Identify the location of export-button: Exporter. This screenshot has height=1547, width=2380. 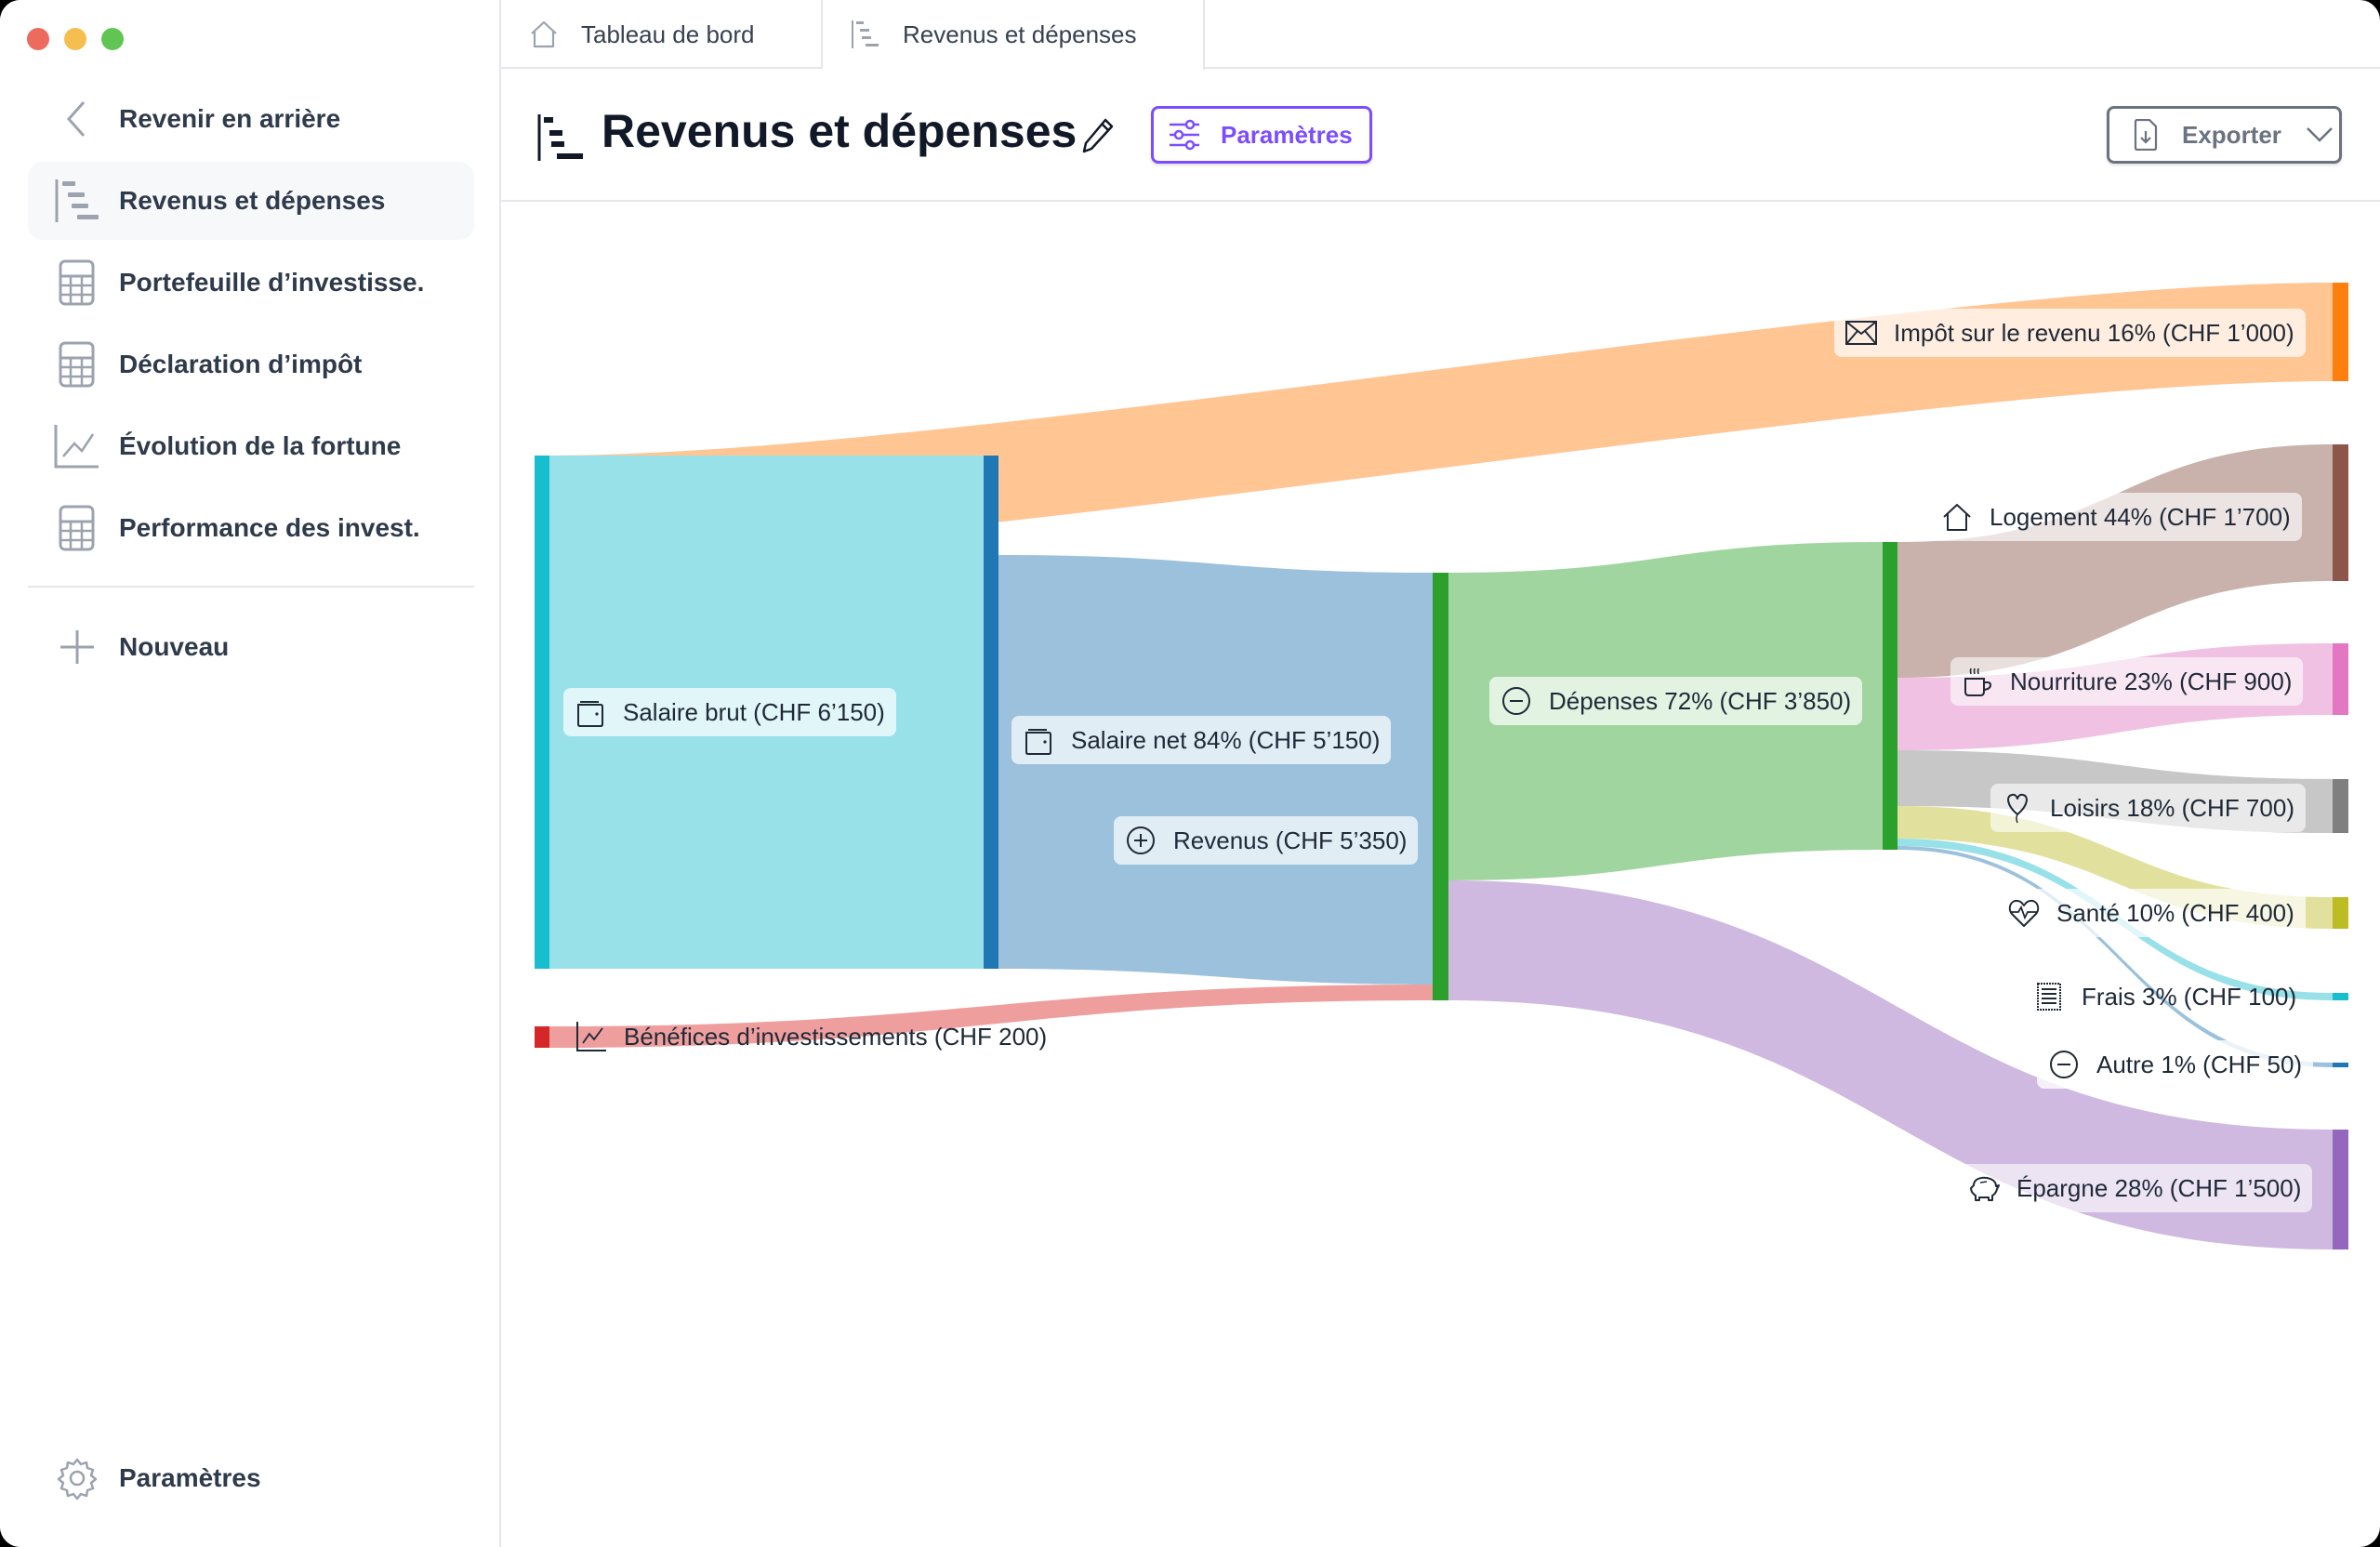
(2224, 135).